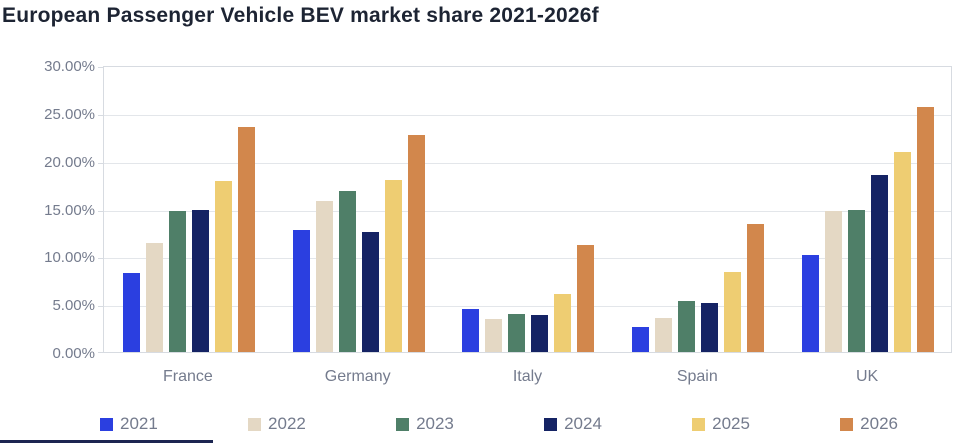  Describe the element at coordinates (517, 333) in the screenshot. I see `bar-italy-2023` at that location.